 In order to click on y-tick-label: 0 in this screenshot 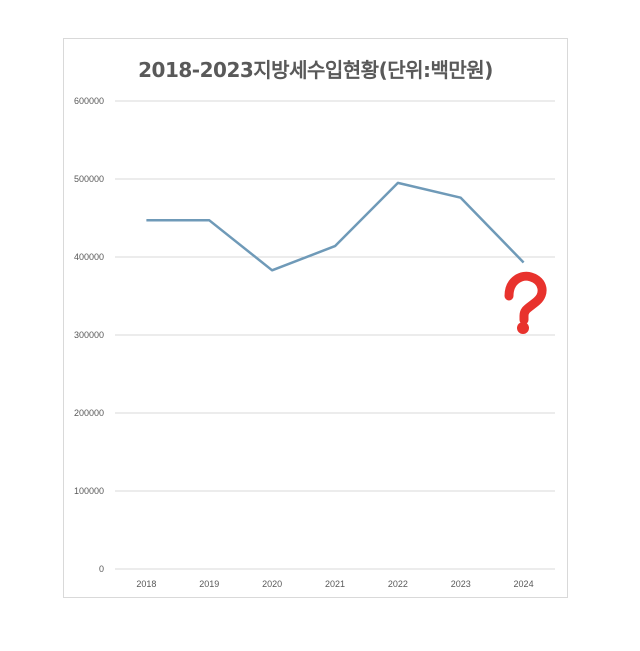, I will do `click(101, 569)`.